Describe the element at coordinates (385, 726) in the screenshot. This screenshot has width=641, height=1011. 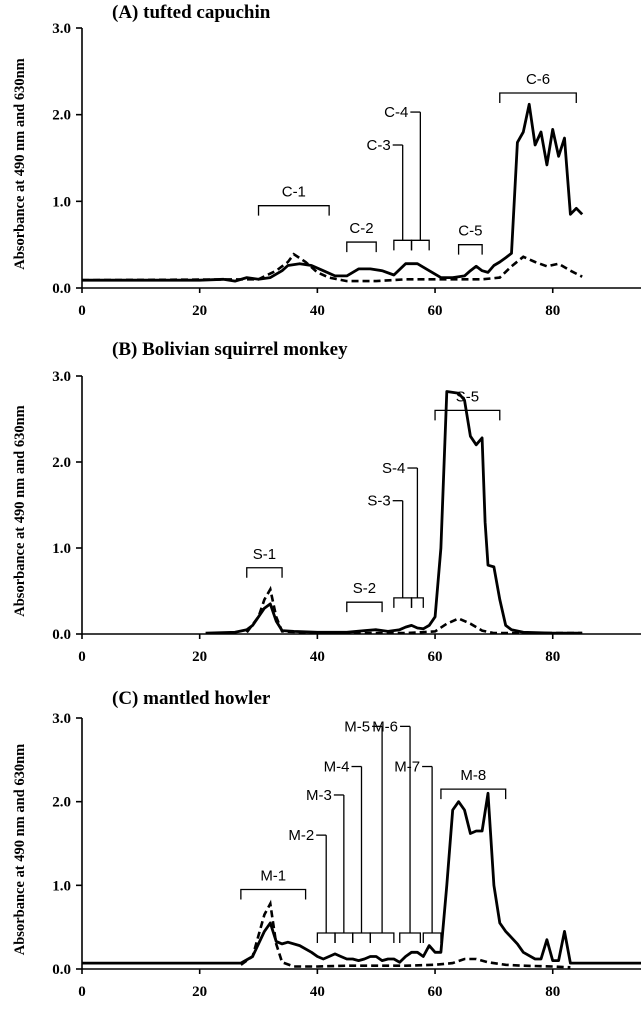
I see `fraction-label: M-6` at that location.